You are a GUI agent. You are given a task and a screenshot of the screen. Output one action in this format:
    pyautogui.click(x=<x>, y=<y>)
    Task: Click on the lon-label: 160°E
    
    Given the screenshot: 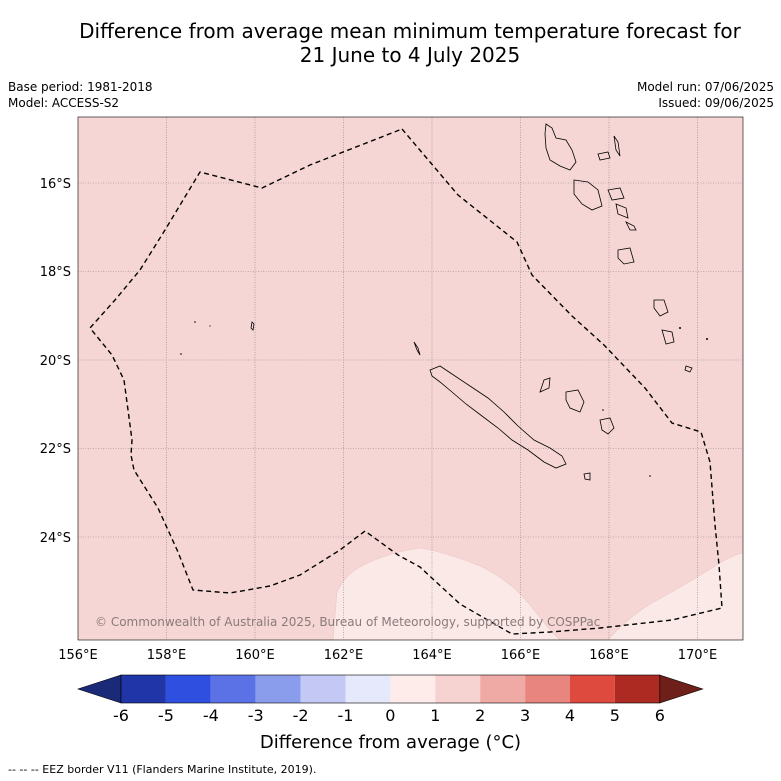 What is the action you would take?
    pyautogui.click(x=255, y=655)
    